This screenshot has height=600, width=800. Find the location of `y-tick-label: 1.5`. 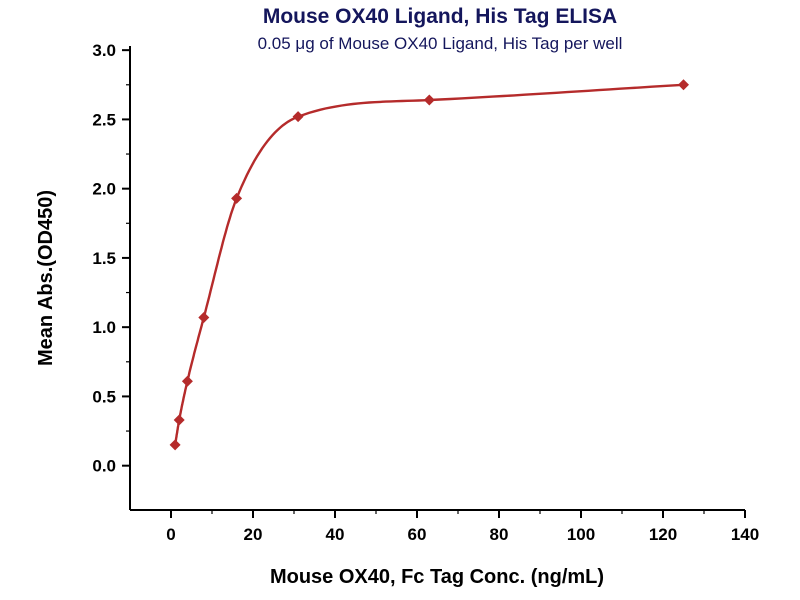

y-tick-label: 1.5 is located at coordinates (104, 258).